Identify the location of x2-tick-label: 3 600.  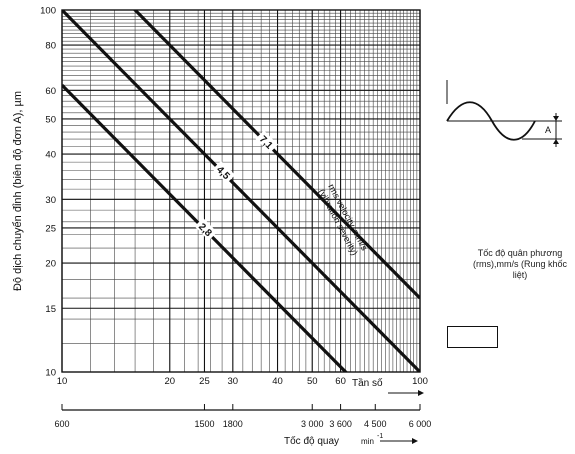
(340, 424).